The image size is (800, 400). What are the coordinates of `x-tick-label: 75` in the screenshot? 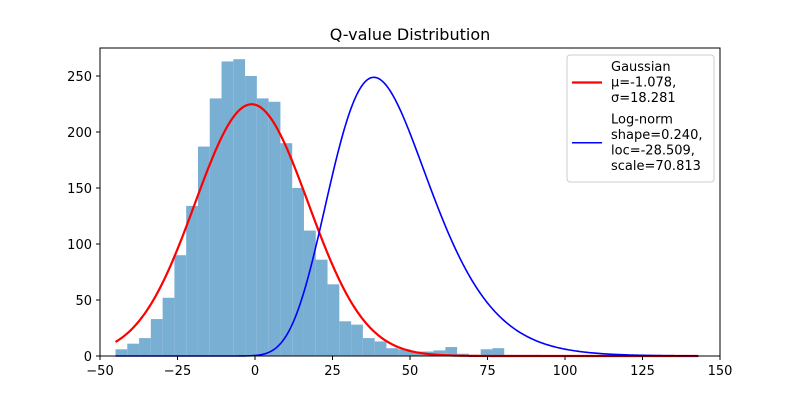 It's located at (487, 371).